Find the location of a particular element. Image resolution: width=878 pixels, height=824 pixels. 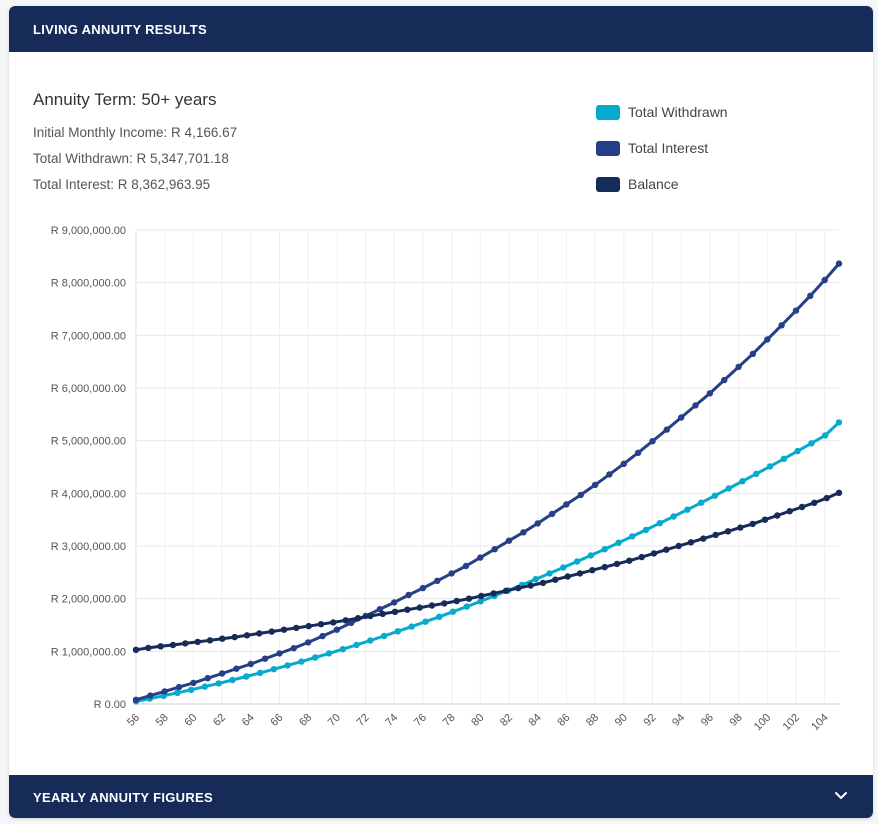

y-tick-label: R 8,000,000.00 is located at coordinates (88, 284).